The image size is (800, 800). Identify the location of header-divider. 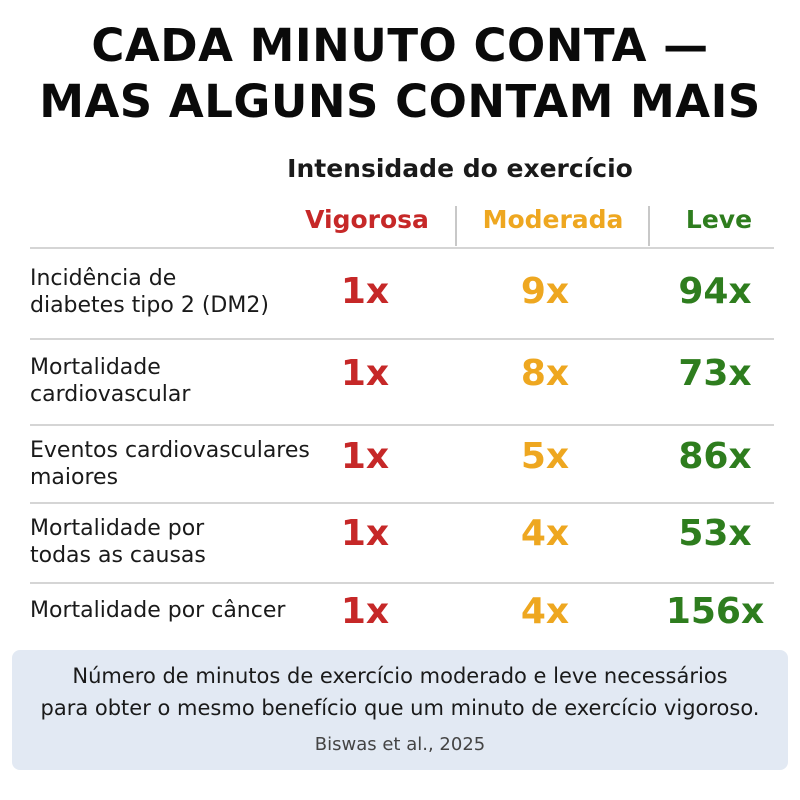
(402, 248).